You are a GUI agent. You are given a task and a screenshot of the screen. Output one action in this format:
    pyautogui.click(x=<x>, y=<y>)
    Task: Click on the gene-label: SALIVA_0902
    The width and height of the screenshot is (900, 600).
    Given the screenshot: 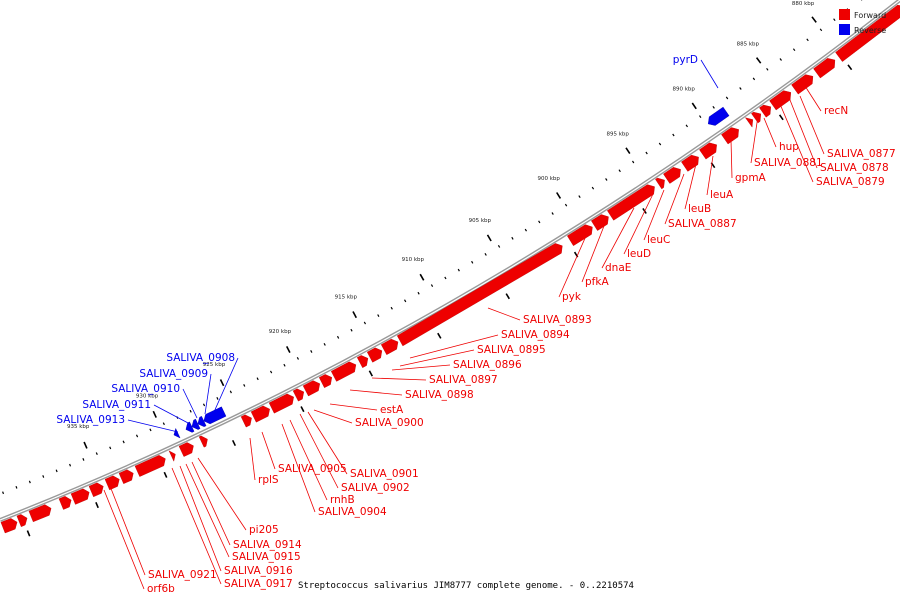 What is the action you would take?
    pyautogui.click(x=375, y=488)
    